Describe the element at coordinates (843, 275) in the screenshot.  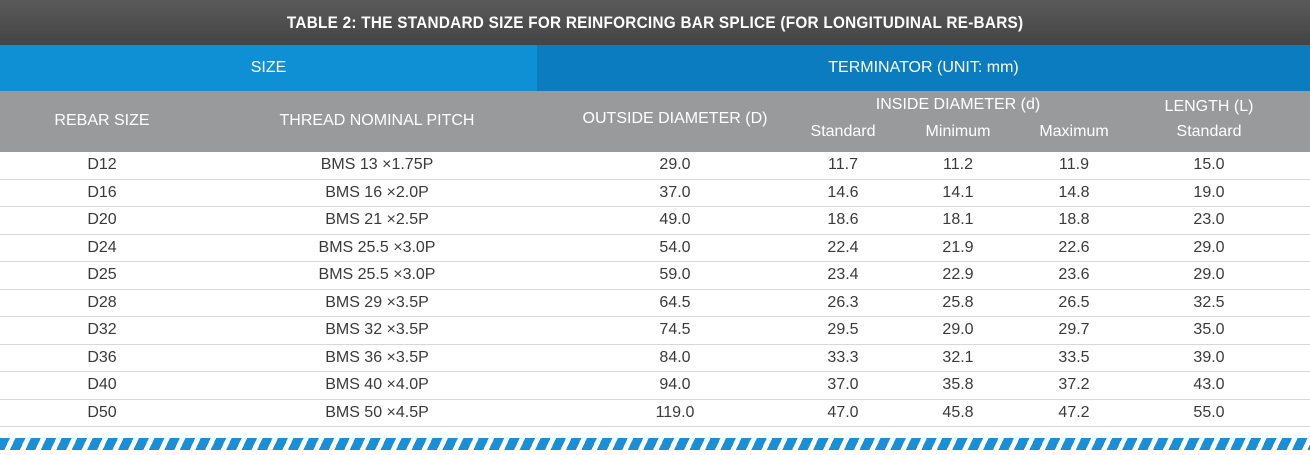
I see `cell-inside-standard: 23.4` at that location.